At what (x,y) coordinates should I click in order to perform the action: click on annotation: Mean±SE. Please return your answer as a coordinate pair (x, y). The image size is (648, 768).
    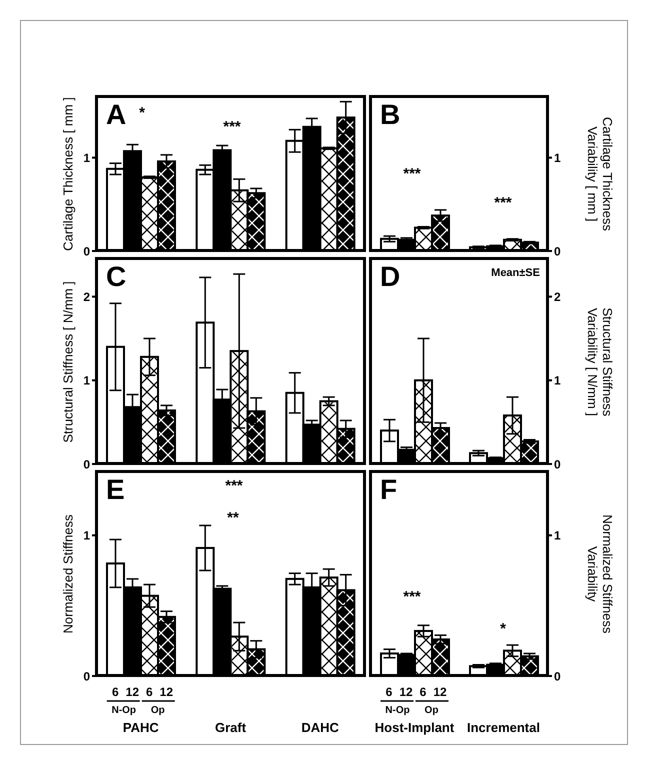
    Looking at the image, I should click on (515, 273).